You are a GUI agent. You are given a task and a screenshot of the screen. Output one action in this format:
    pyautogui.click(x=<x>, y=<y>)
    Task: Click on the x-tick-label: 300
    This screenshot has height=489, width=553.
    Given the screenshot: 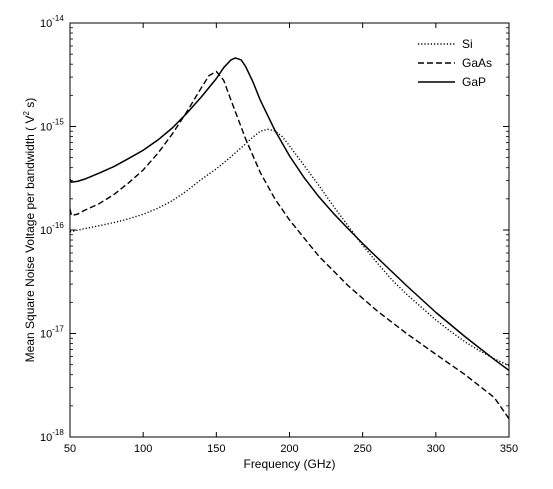 What is the action you would take?
    pyautogui.click(x=436, y=449)
    